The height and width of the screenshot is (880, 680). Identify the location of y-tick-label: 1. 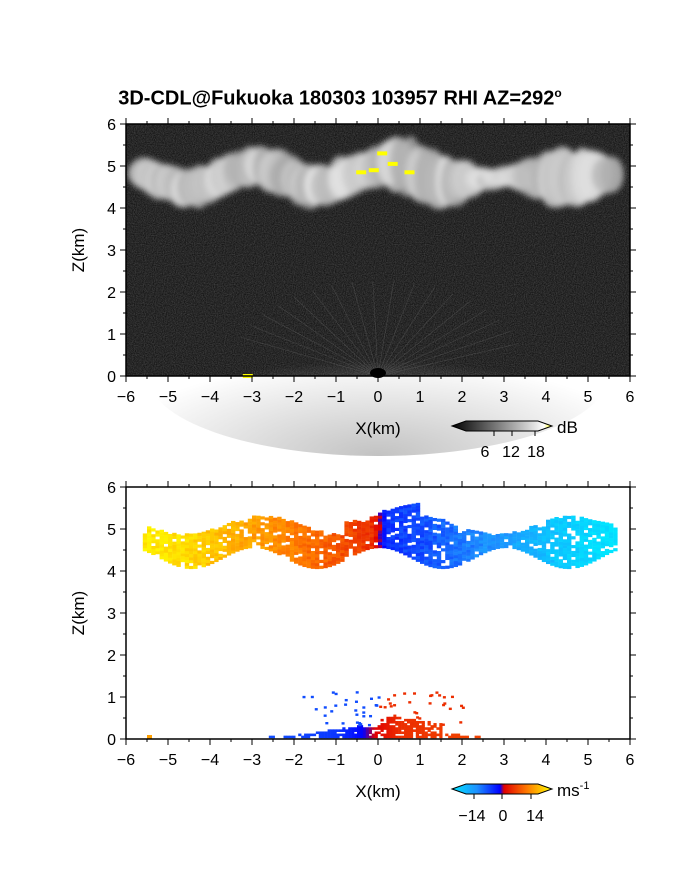
(111, 698).